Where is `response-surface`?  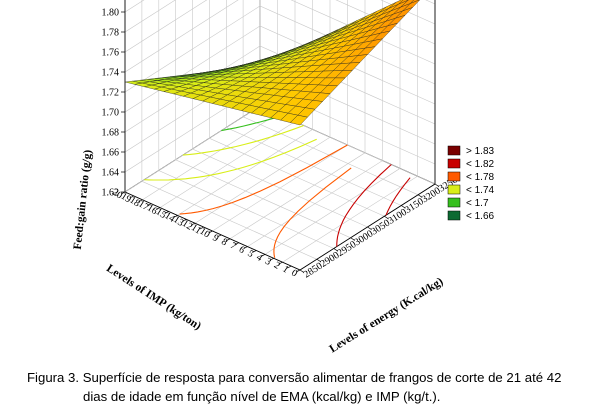 response-surface is located at coordinates (272, 63).